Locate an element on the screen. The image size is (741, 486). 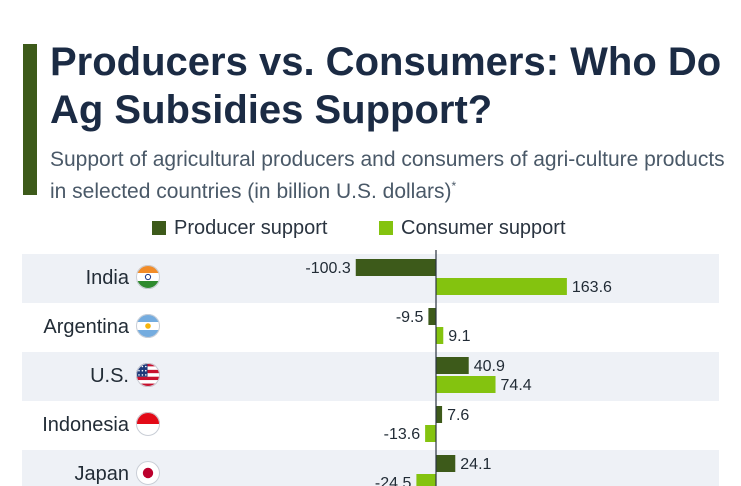
legend-swatch-producer is located at coordinates (159, 228).